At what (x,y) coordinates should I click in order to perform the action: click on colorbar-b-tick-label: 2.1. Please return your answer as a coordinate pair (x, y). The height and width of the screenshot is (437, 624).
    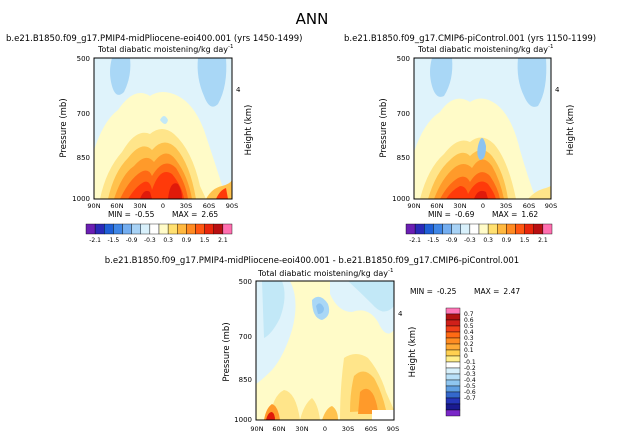
    Looking at the image, I should click on (543, 240).